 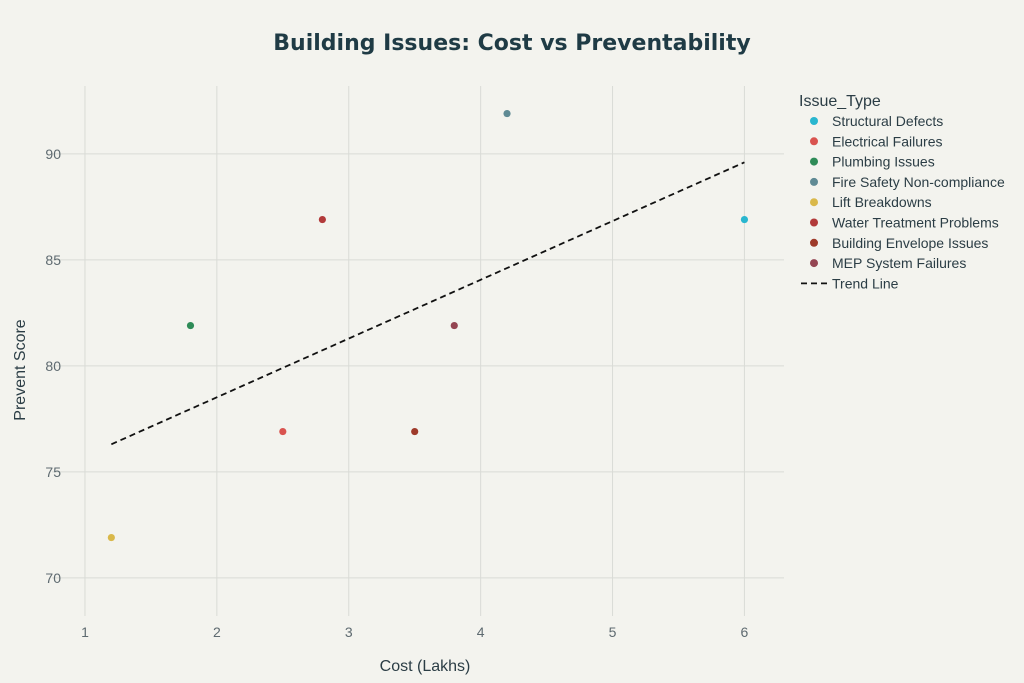 What do you see at coordinates (349, 632) in the screenshot?
I see `x-tick-label: 3` at bounding box center [349, 632].